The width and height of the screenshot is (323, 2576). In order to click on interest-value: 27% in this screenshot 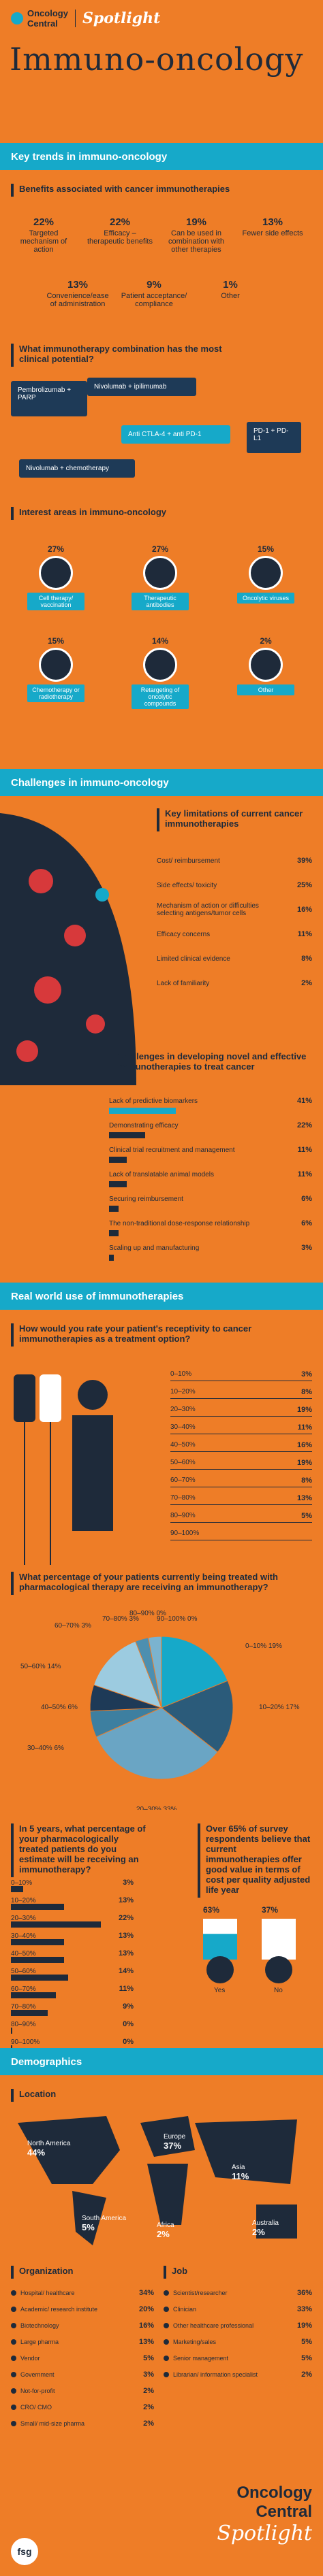, I will do `click(160, 549)`.